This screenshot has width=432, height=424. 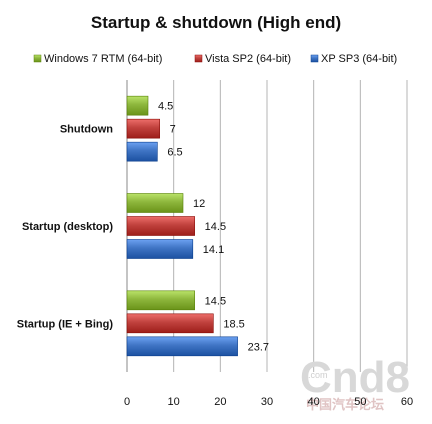 I want to click on watermark-logo: Cnd8 .com 中国汽车论坛, so click(x=355, y=382).